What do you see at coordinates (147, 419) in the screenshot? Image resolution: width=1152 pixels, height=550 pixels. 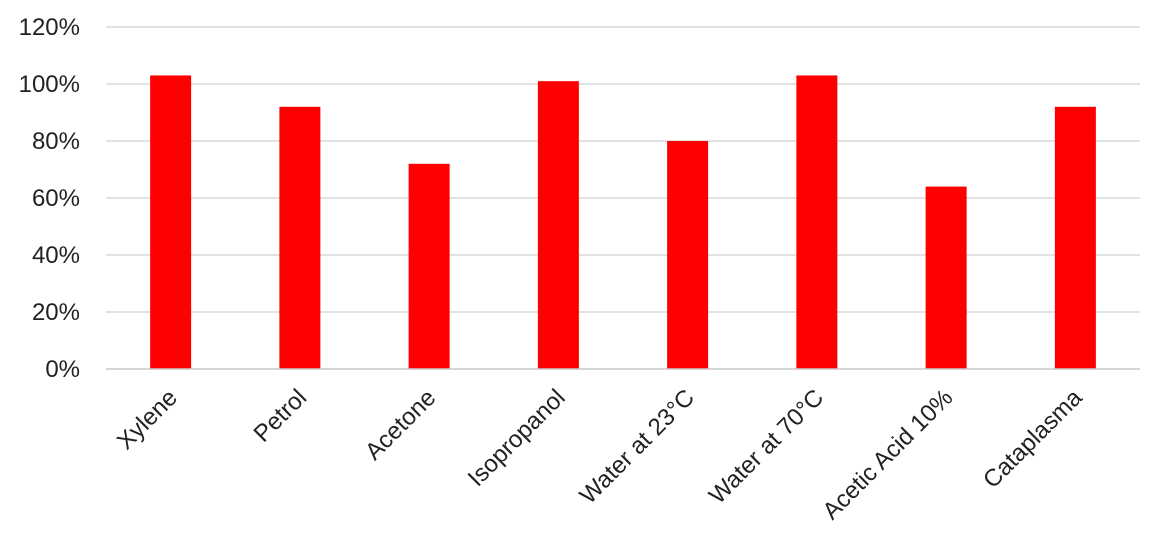 I see `x-category-label: Xylene` at bounding box center [147, 419].